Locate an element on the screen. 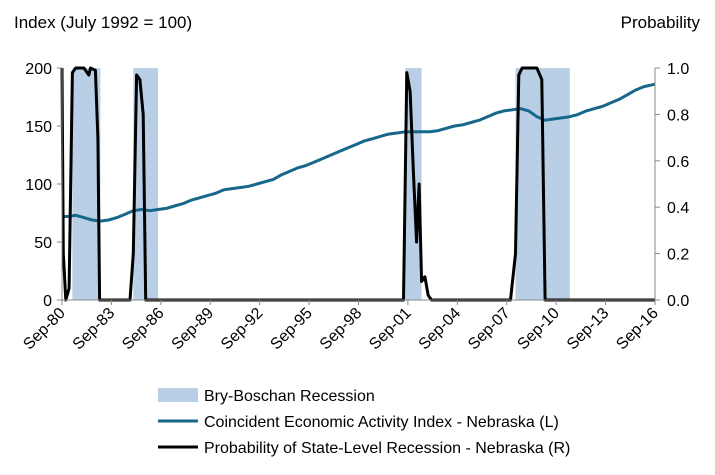 The height and width of the screenshot is (475, 715). legend-swatch-recession is located at coordinates (178, 395).